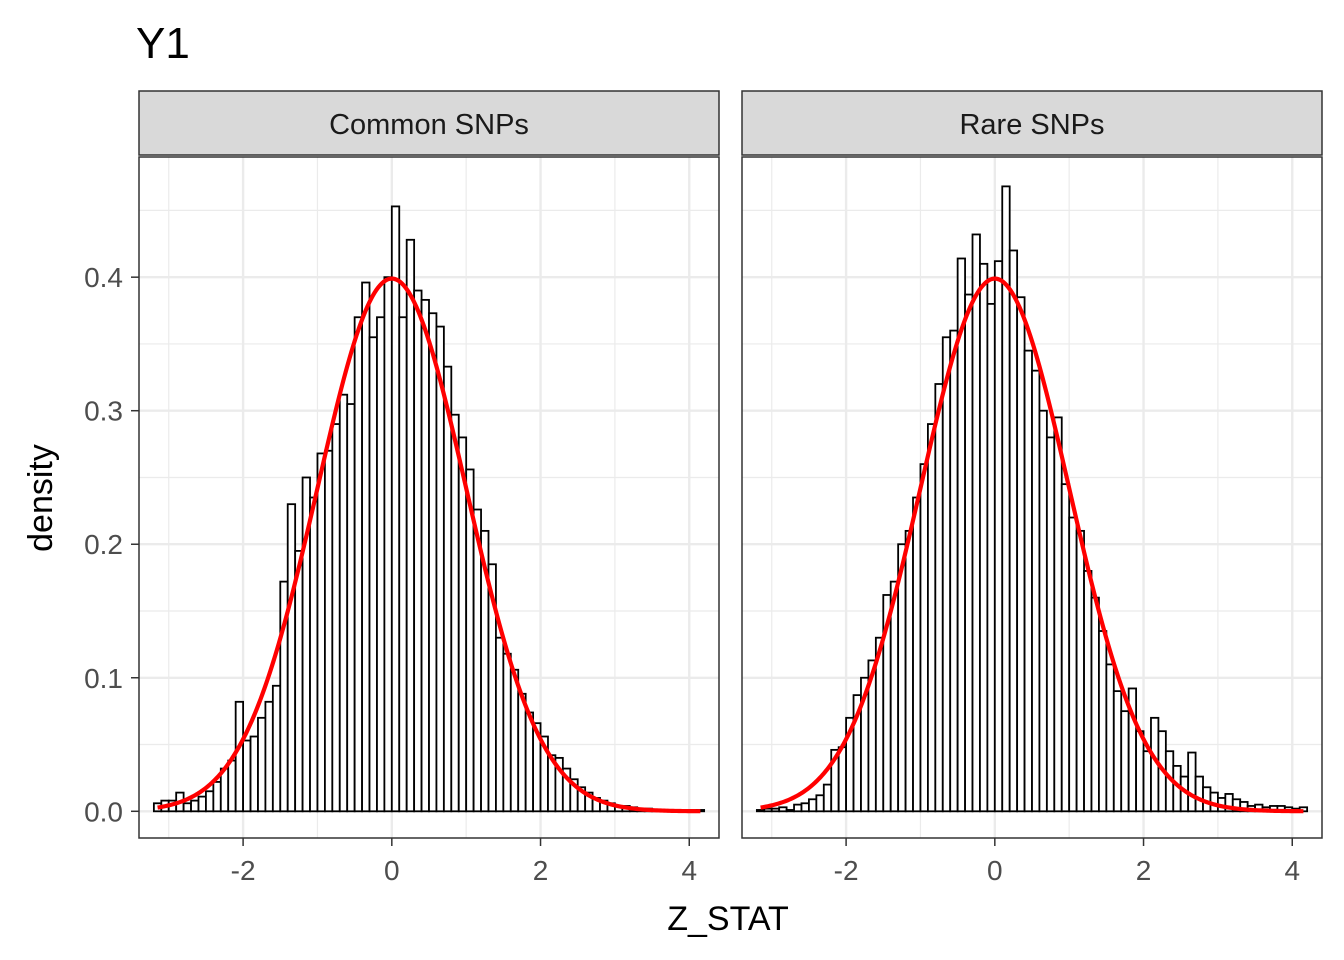  Describe the element at coordinates (728, 919) in the screenshot. I see `x-axis-label: Z_STAT` at that location.